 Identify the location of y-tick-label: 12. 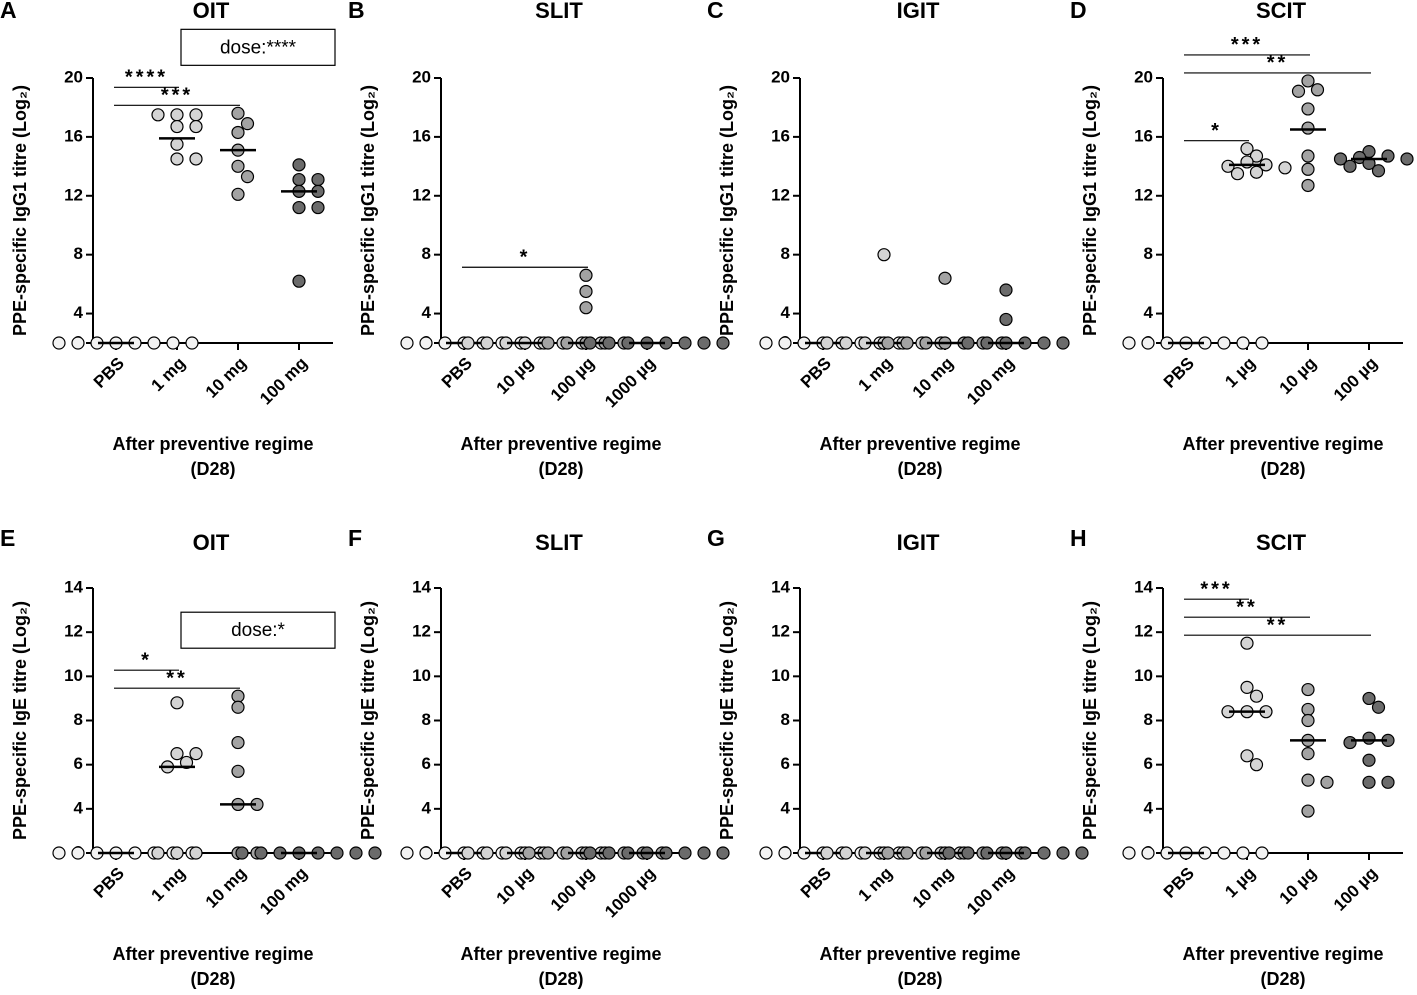
(421, 631).